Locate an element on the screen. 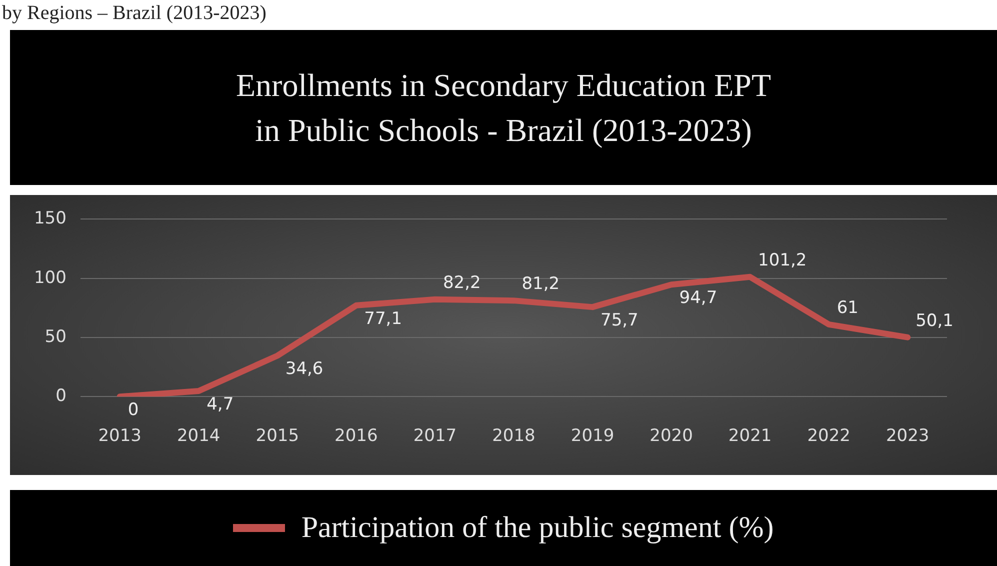 This screenshot has height=566, width=997. x-tick-label: 2013 is located at coordinates (120, 436).